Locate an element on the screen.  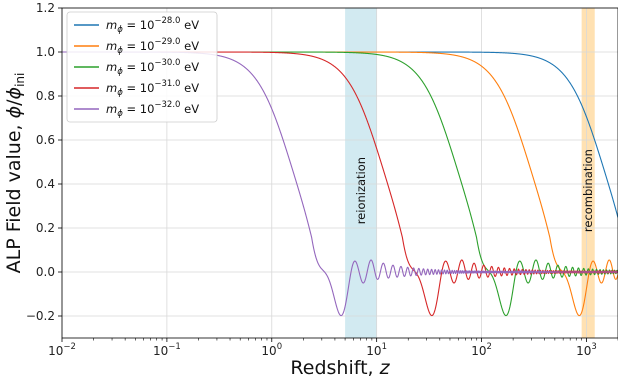
band-recombination is located at coordinates (588, 173).